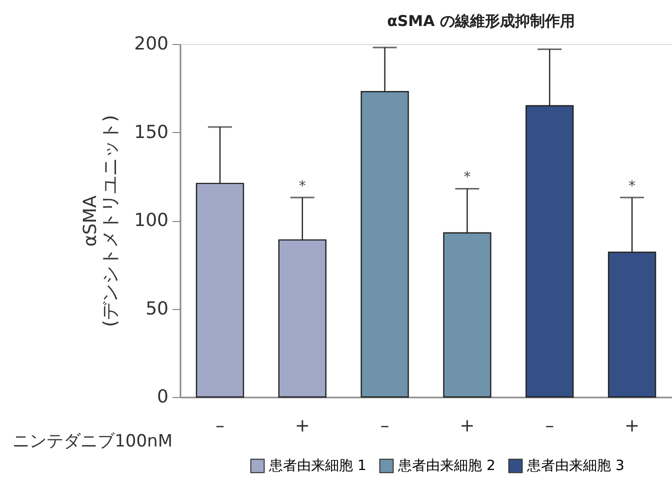 The image size is (672, 496). Describe the element at coordinates (481, 21) in the screenshot. I see `chart-title: αSMA の線維形成抑制作用` at that location.